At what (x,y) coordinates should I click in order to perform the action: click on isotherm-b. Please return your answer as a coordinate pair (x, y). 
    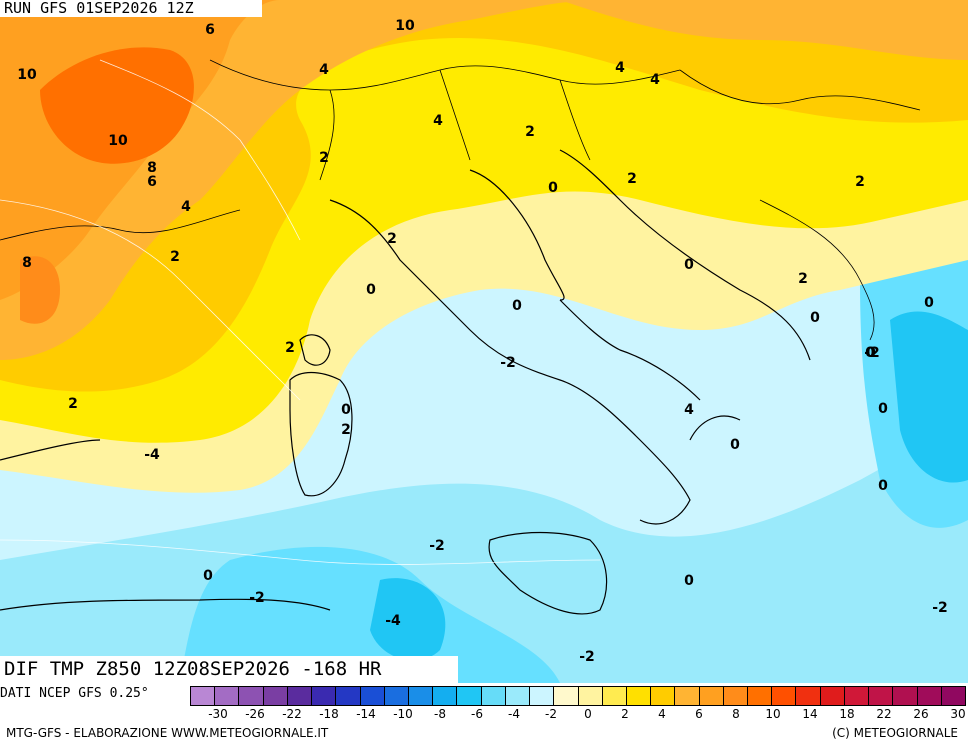
    Looking at the image, I should click on (200, 150).